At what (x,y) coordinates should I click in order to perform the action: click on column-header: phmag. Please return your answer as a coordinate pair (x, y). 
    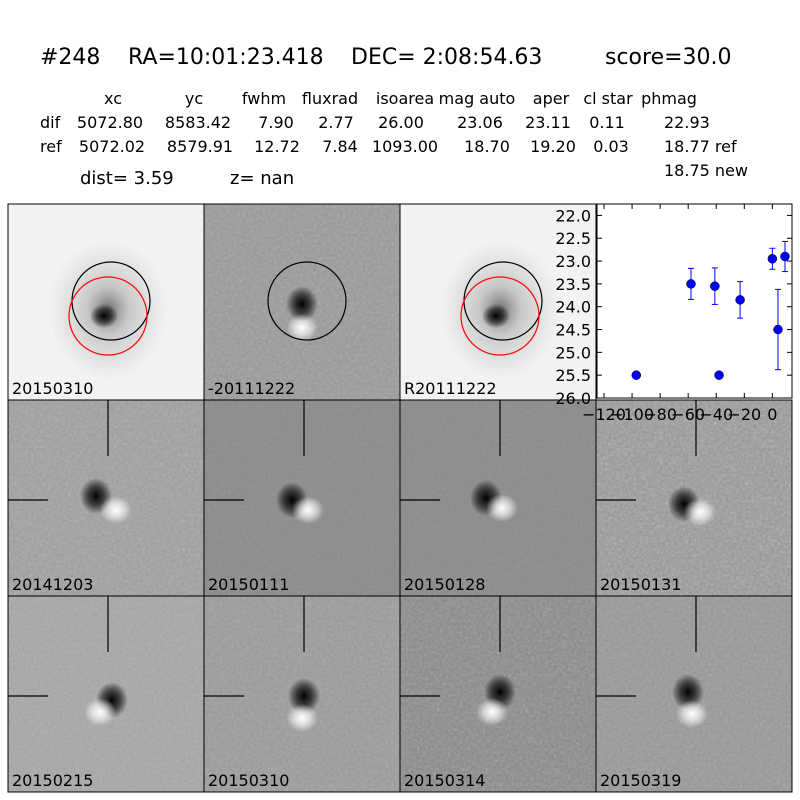
    Looking at the image, I should click on (669, 98).